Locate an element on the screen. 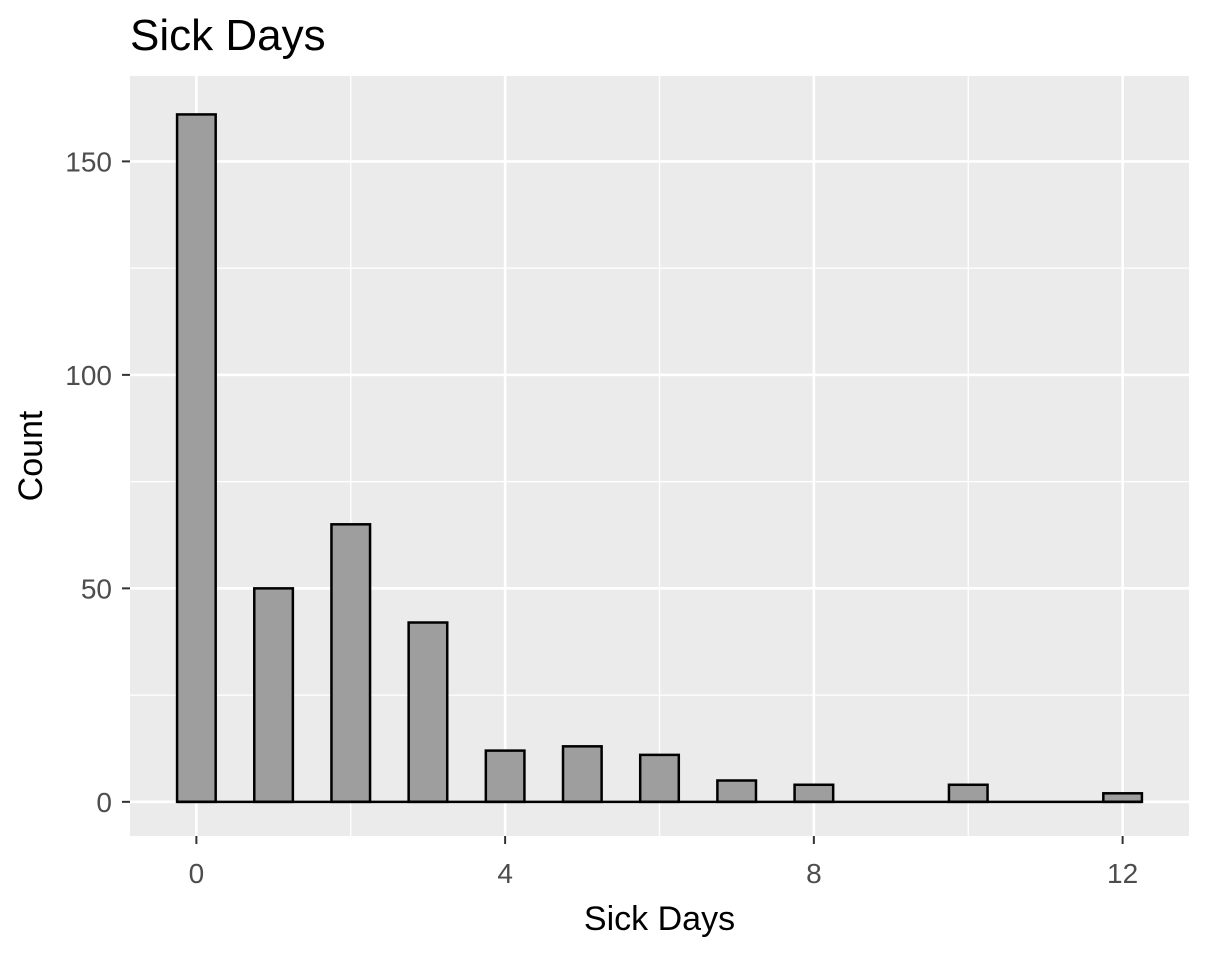  y-tick-label: 50 is located at coordinates (96, 588).